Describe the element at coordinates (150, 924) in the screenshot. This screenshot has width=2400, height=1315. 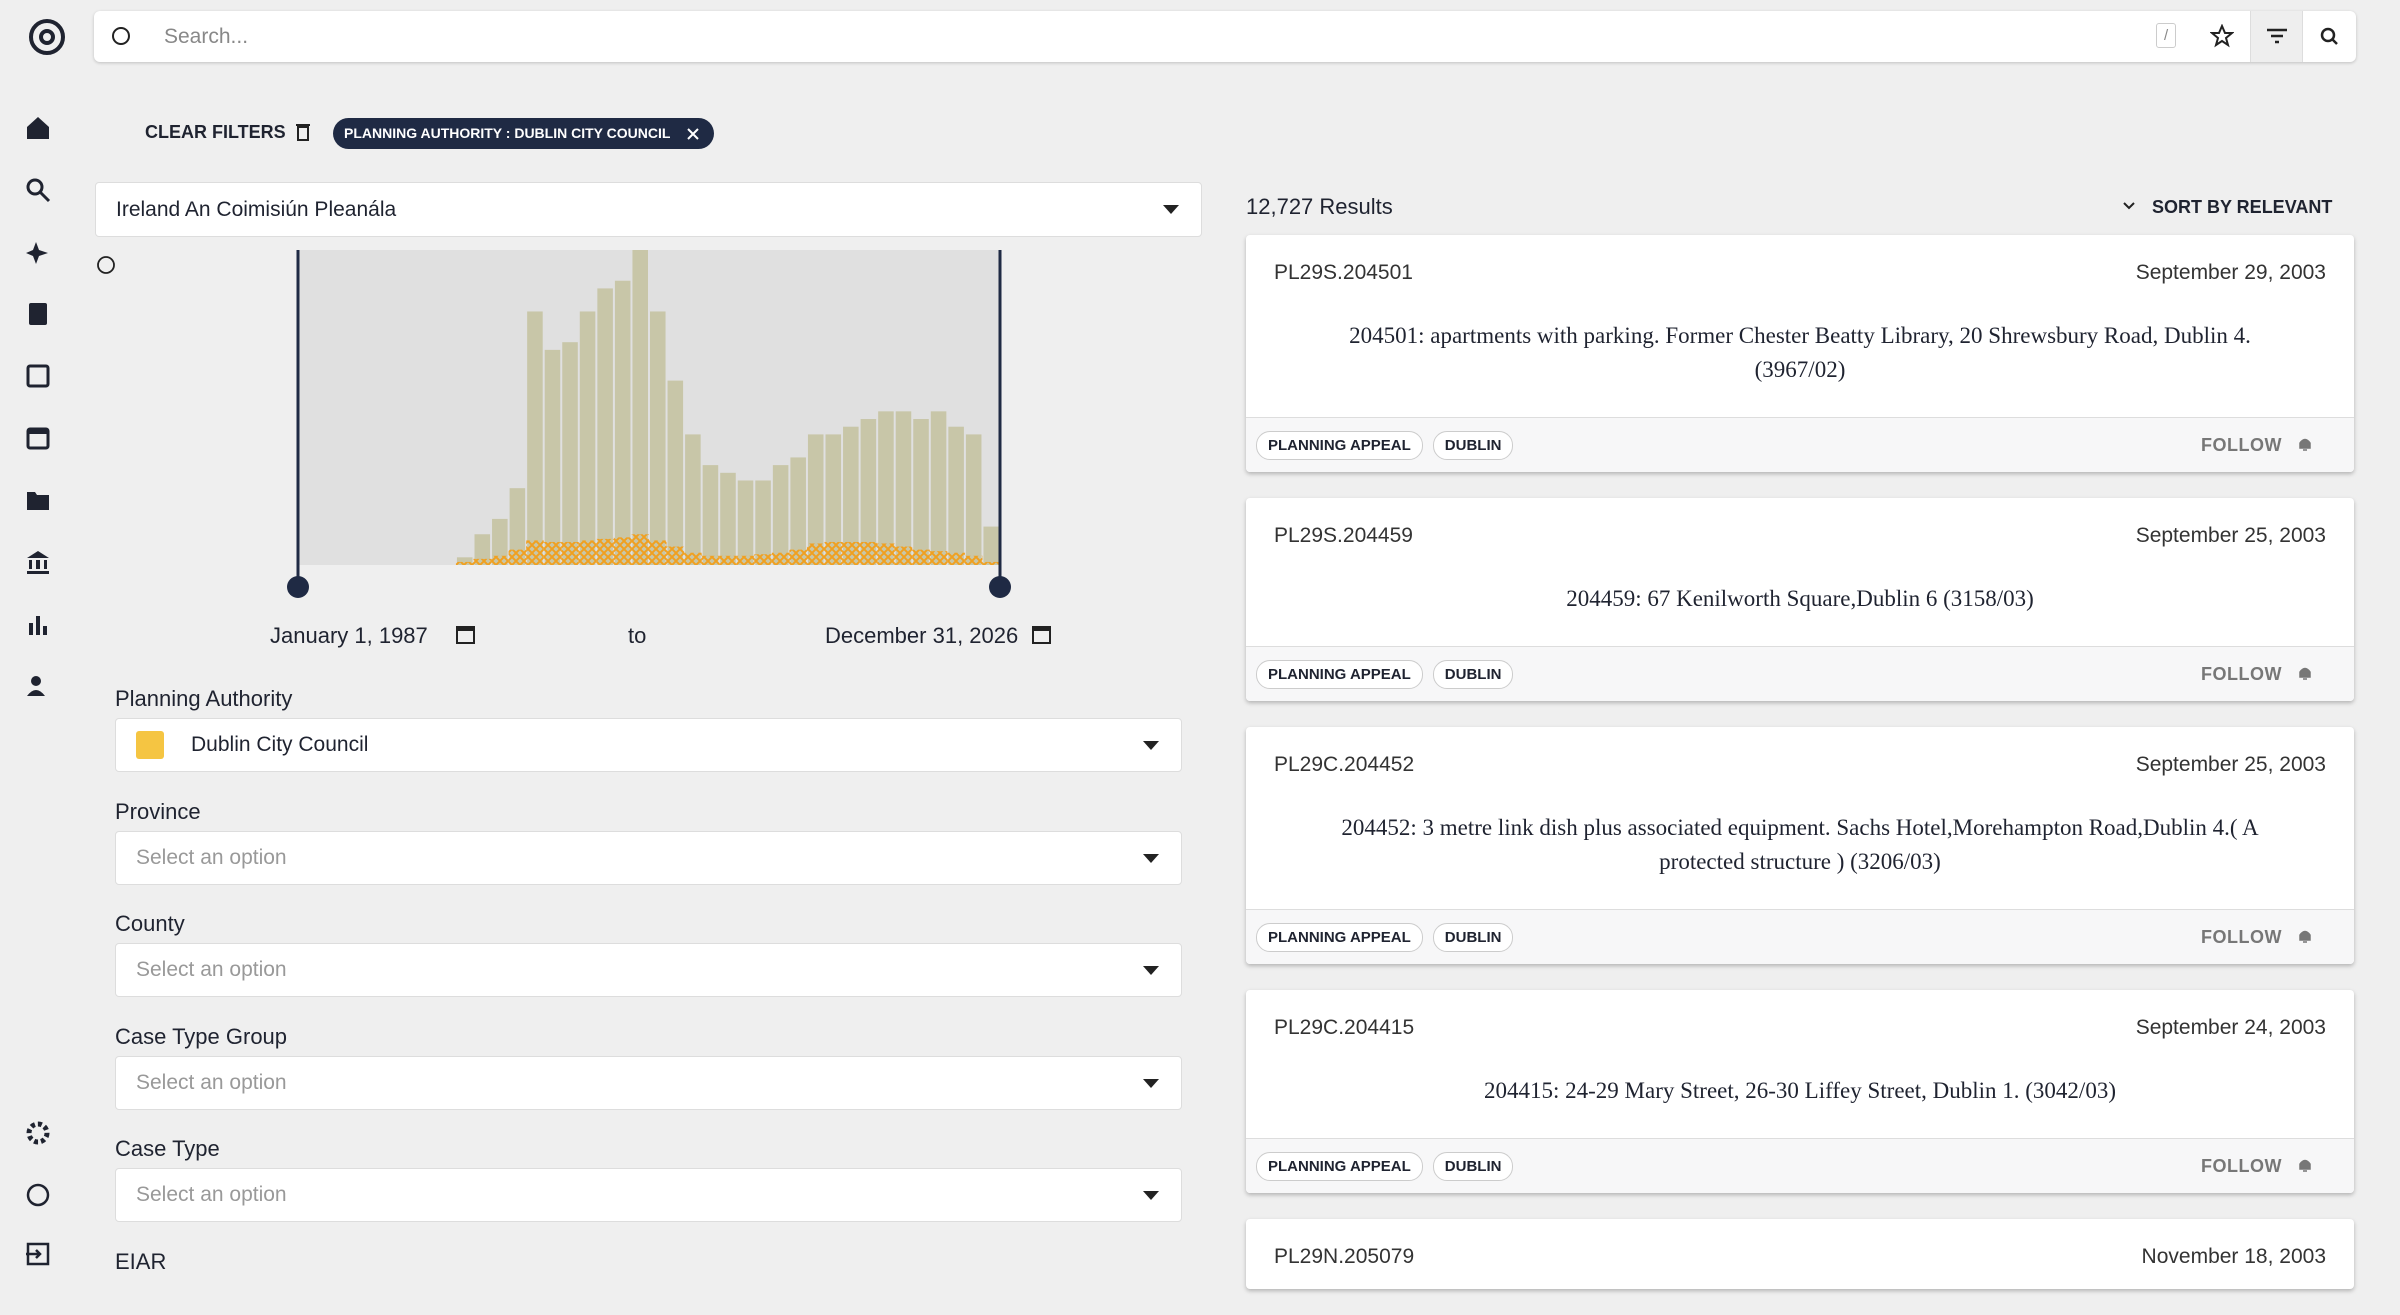
I see `field-label: County` at that location.